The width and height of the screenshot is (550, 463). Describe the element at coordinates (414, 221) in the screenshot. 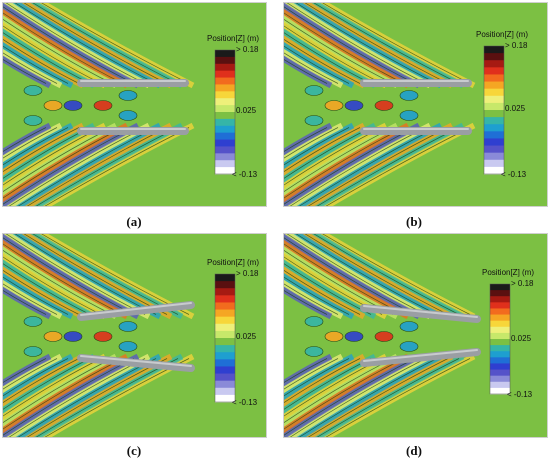

I see `caption-b: (b)` at that location.